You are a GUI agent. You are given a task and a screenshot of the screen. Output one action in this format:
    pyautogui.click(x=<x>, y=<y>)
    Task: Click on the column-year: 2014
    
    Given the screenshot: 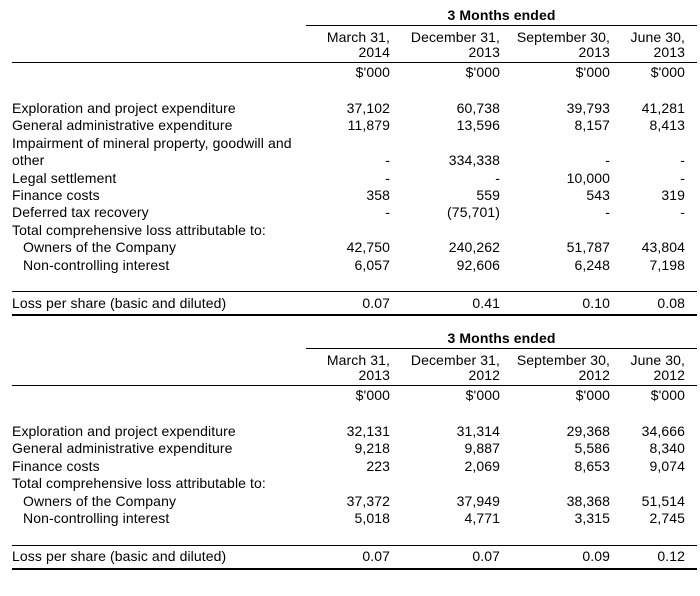 What is the action you would take?
    pyautogui.click(x=374, y=52)
    